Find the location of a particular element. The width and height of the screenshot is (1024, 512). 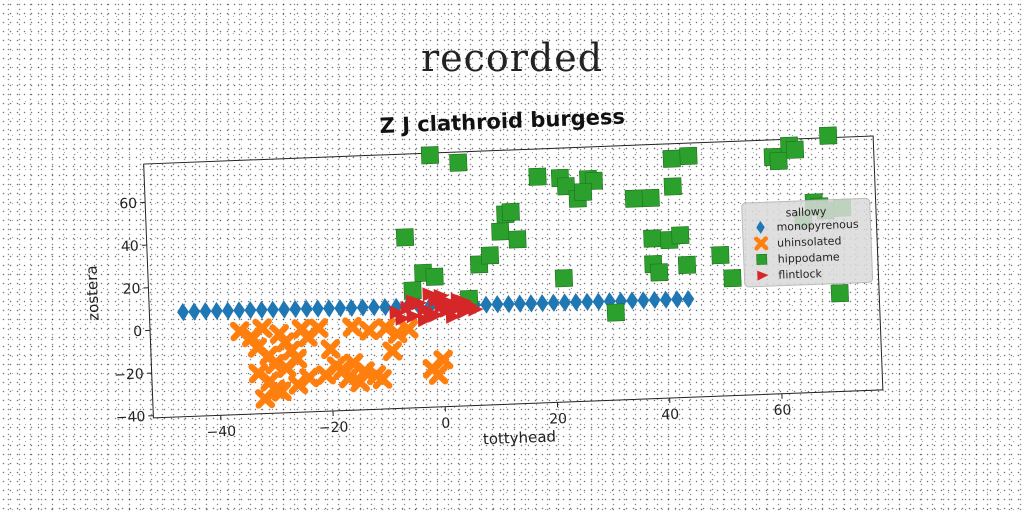

y-axis-label: zostera is located at coordinates (93, 293).